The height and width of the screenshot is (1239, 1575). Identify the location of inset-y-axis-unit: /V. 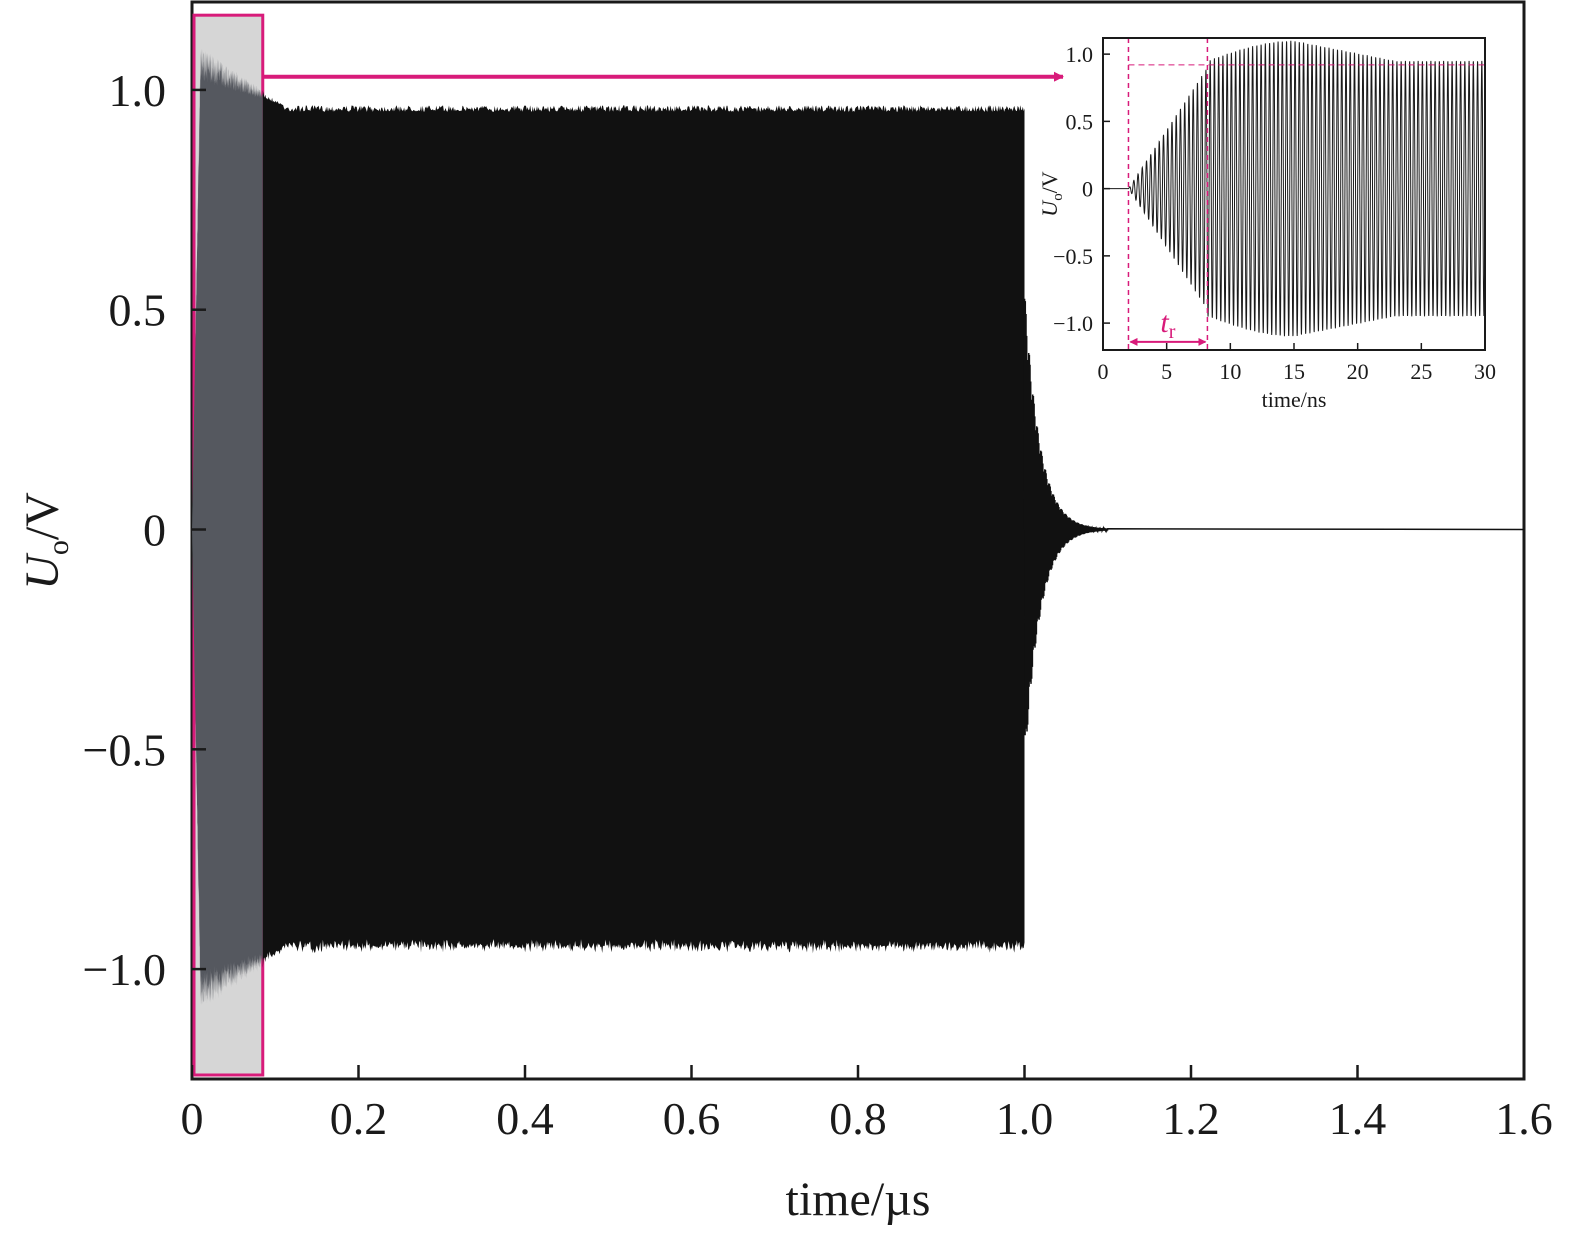
(1049, 182).